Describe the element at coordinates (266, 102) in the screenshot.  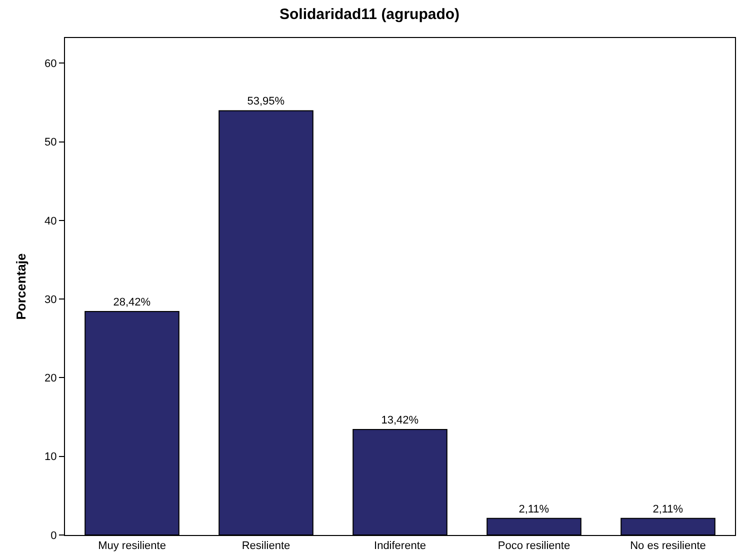
I see `data-label: 53,95%` at that location.